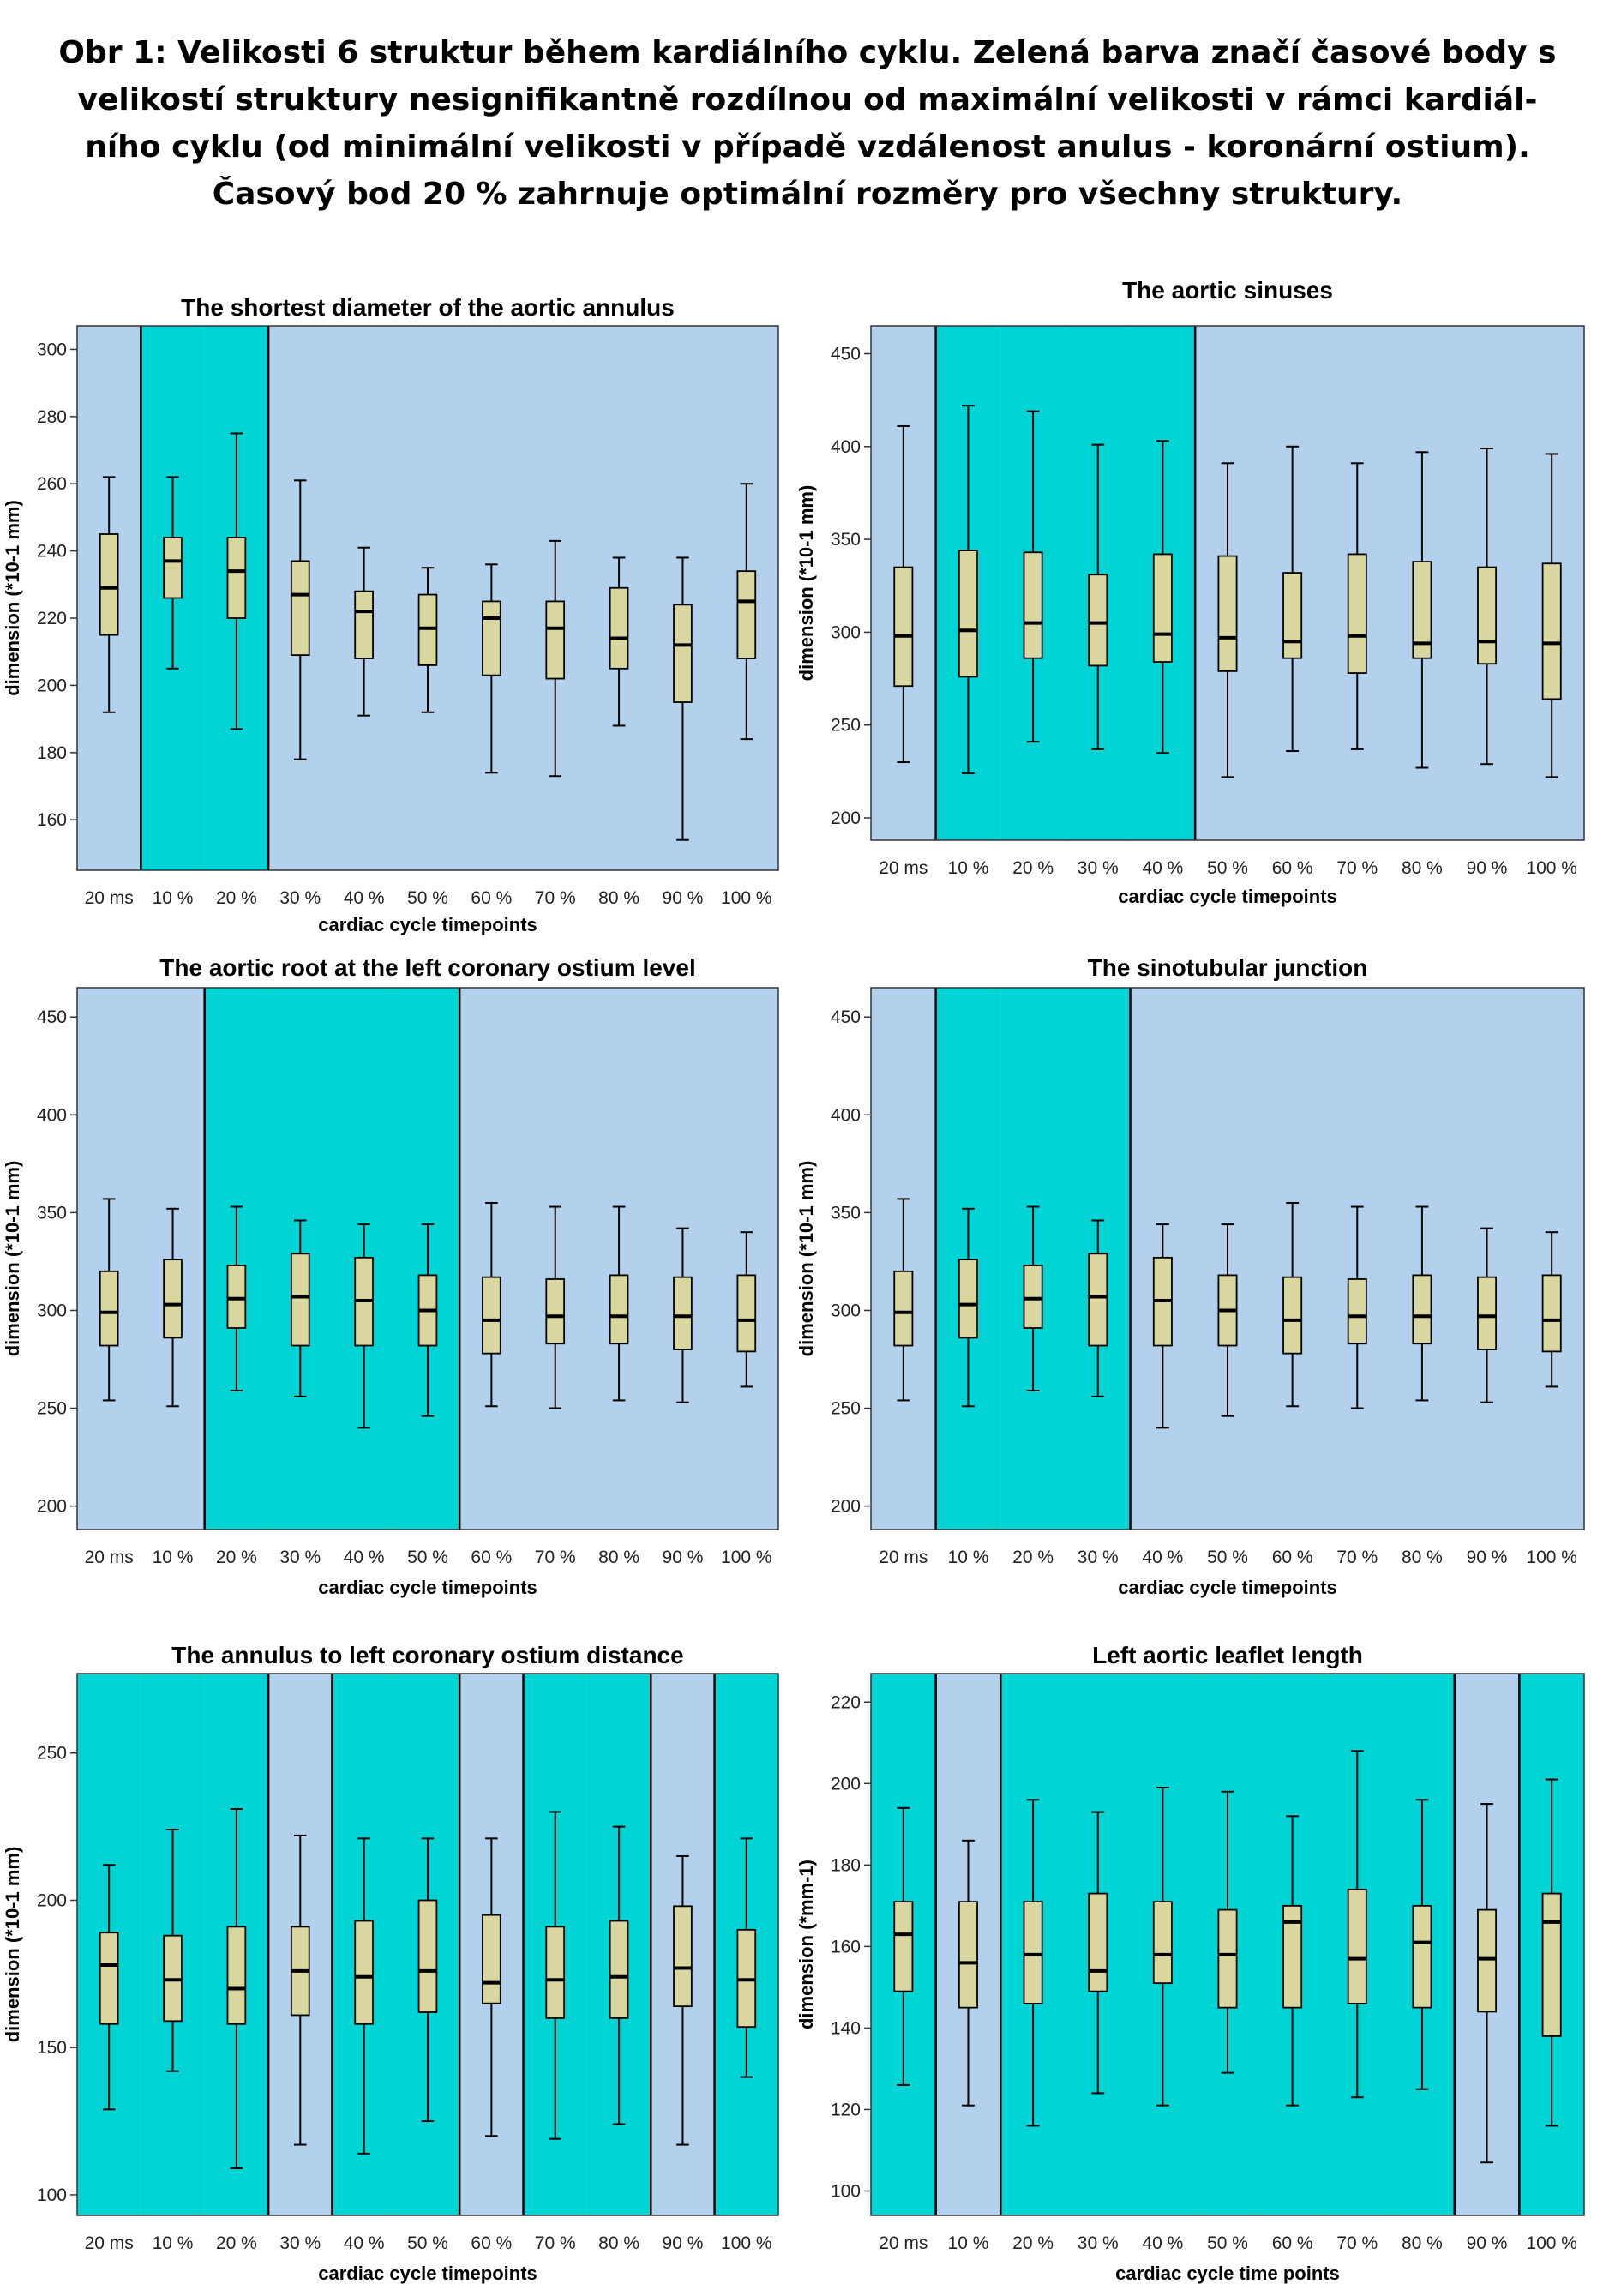  I want to click on y-tick-label: 450, so click(52, 1017).